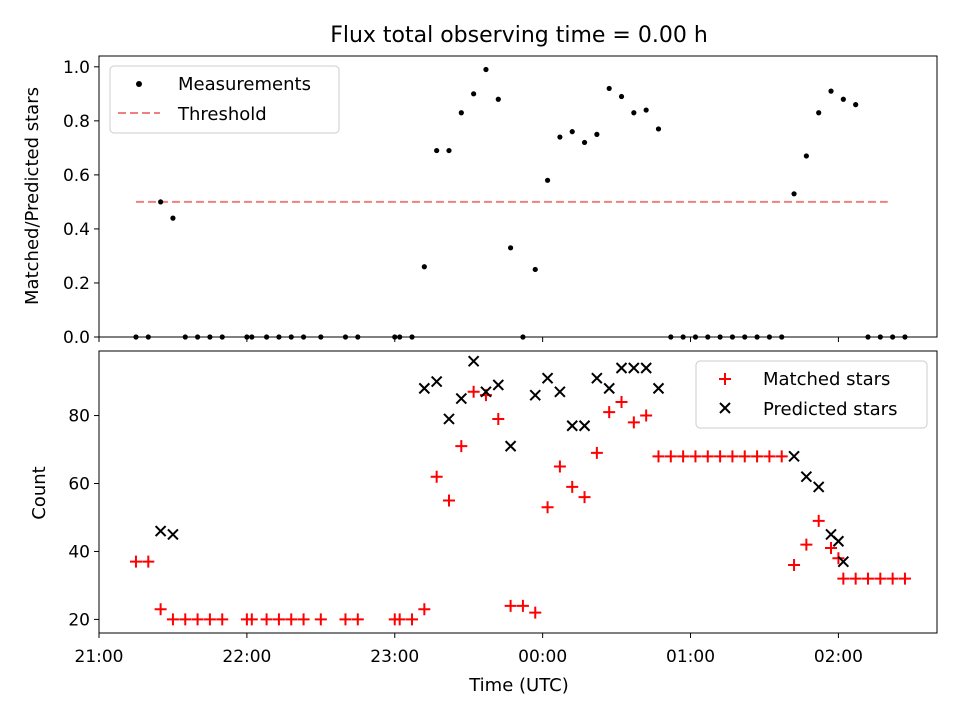  What do you see at coordinates (99, 657) in the screenshot?
I see `bottom-x-tick-label: 21:00` at bounding box center [99, 657].